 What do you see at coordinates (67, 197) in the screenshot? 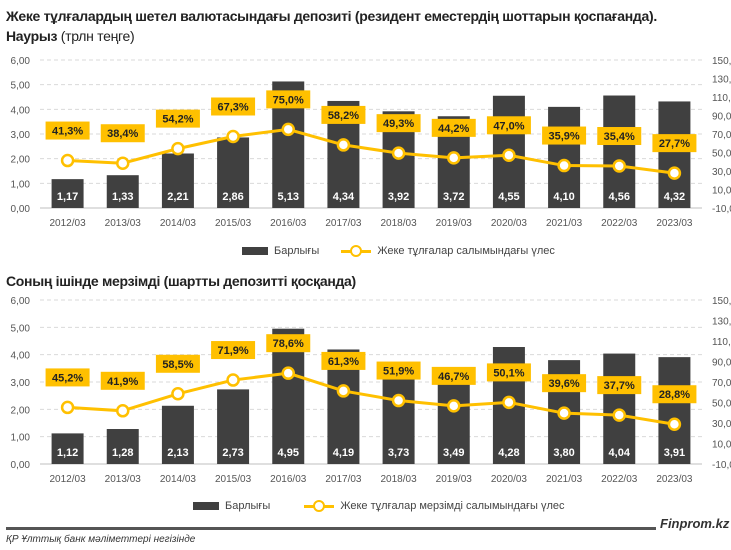
I see `bar-value-label: 1,17` at bounding box center [67, 197].